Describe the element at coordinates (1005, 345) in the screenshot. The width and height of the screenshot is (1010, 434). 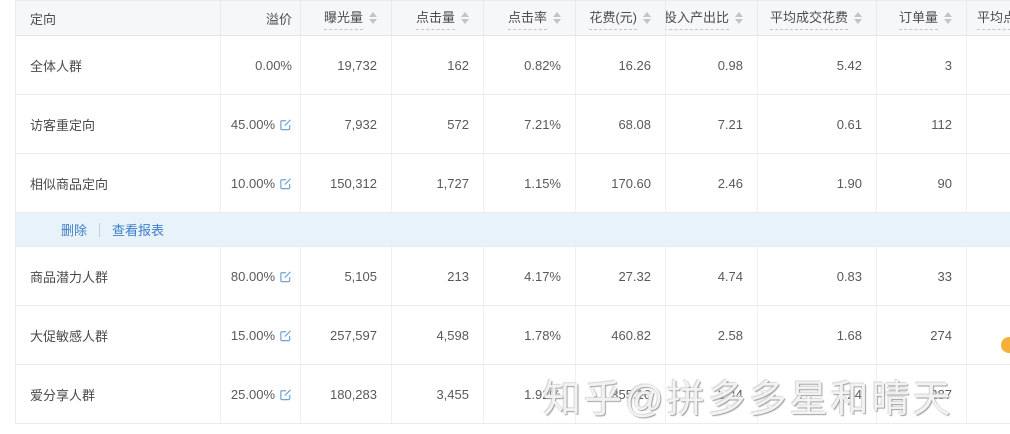
I see `floating-badge` at that location.